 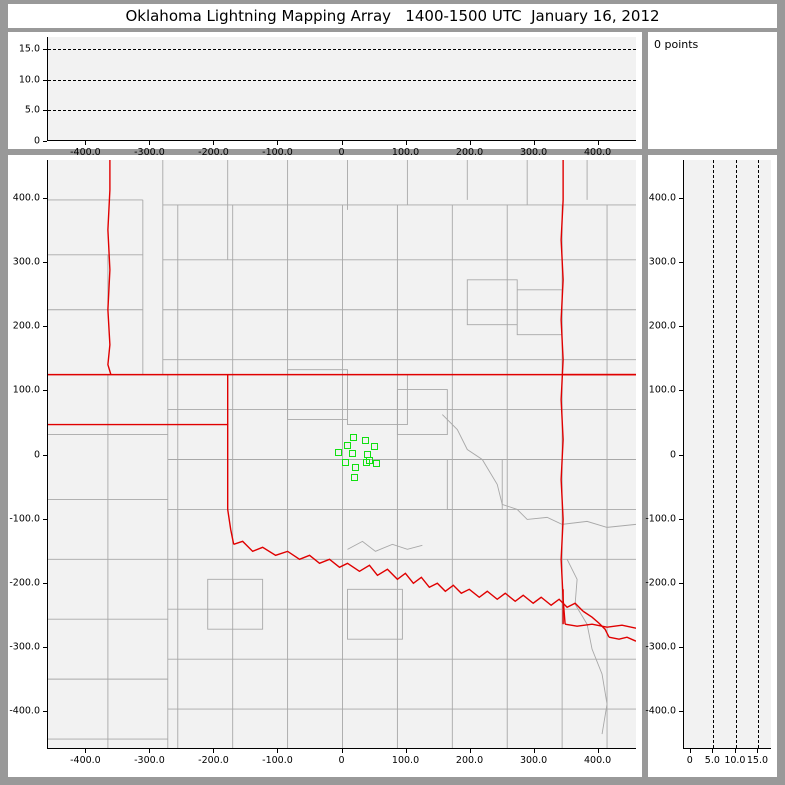 What do you see at coordinates (29, 49) in the screenshot?
I see `y-tick-label: 15.0` at bounding box center [29, 49].